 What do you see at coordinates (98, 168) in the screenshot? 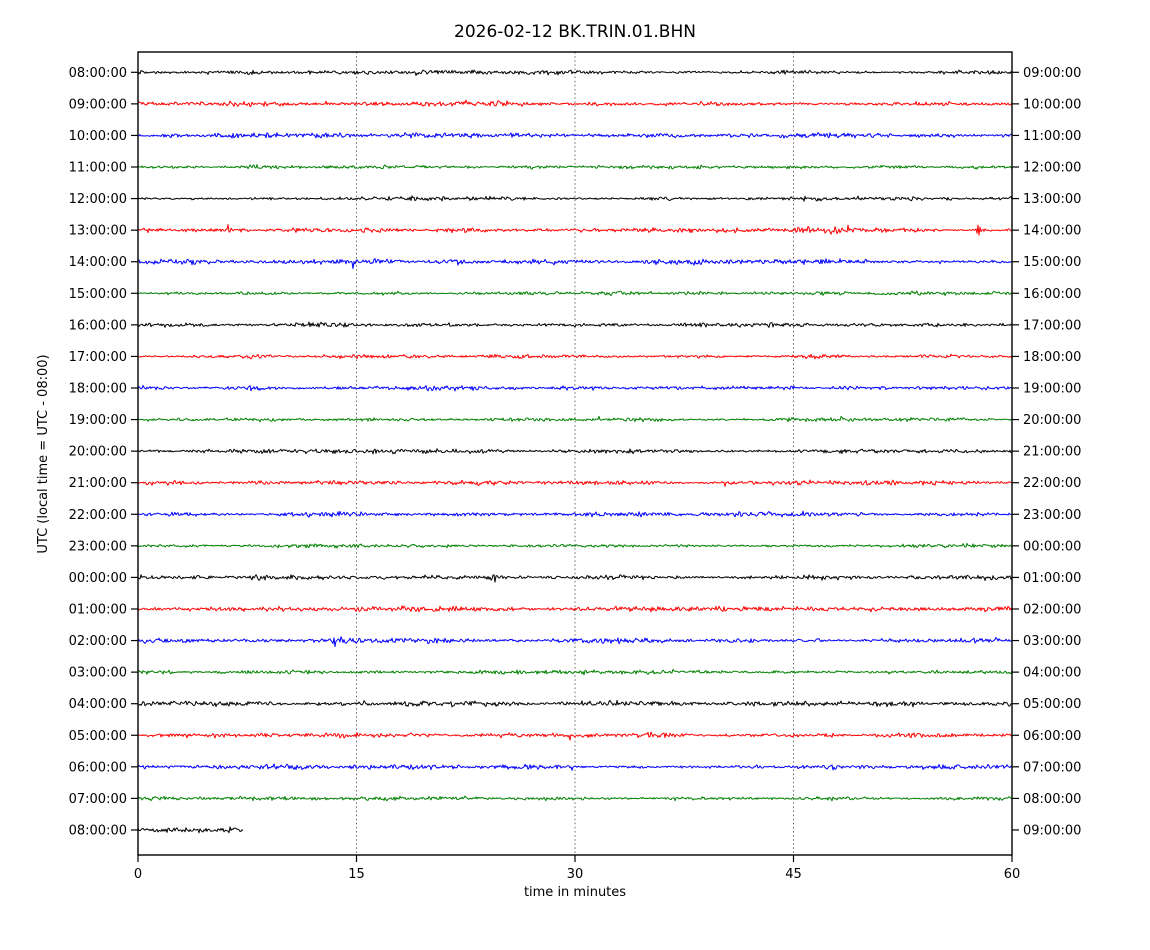
I see `utc-tick-label: 11:00:00` at bounding box center [98, 168].